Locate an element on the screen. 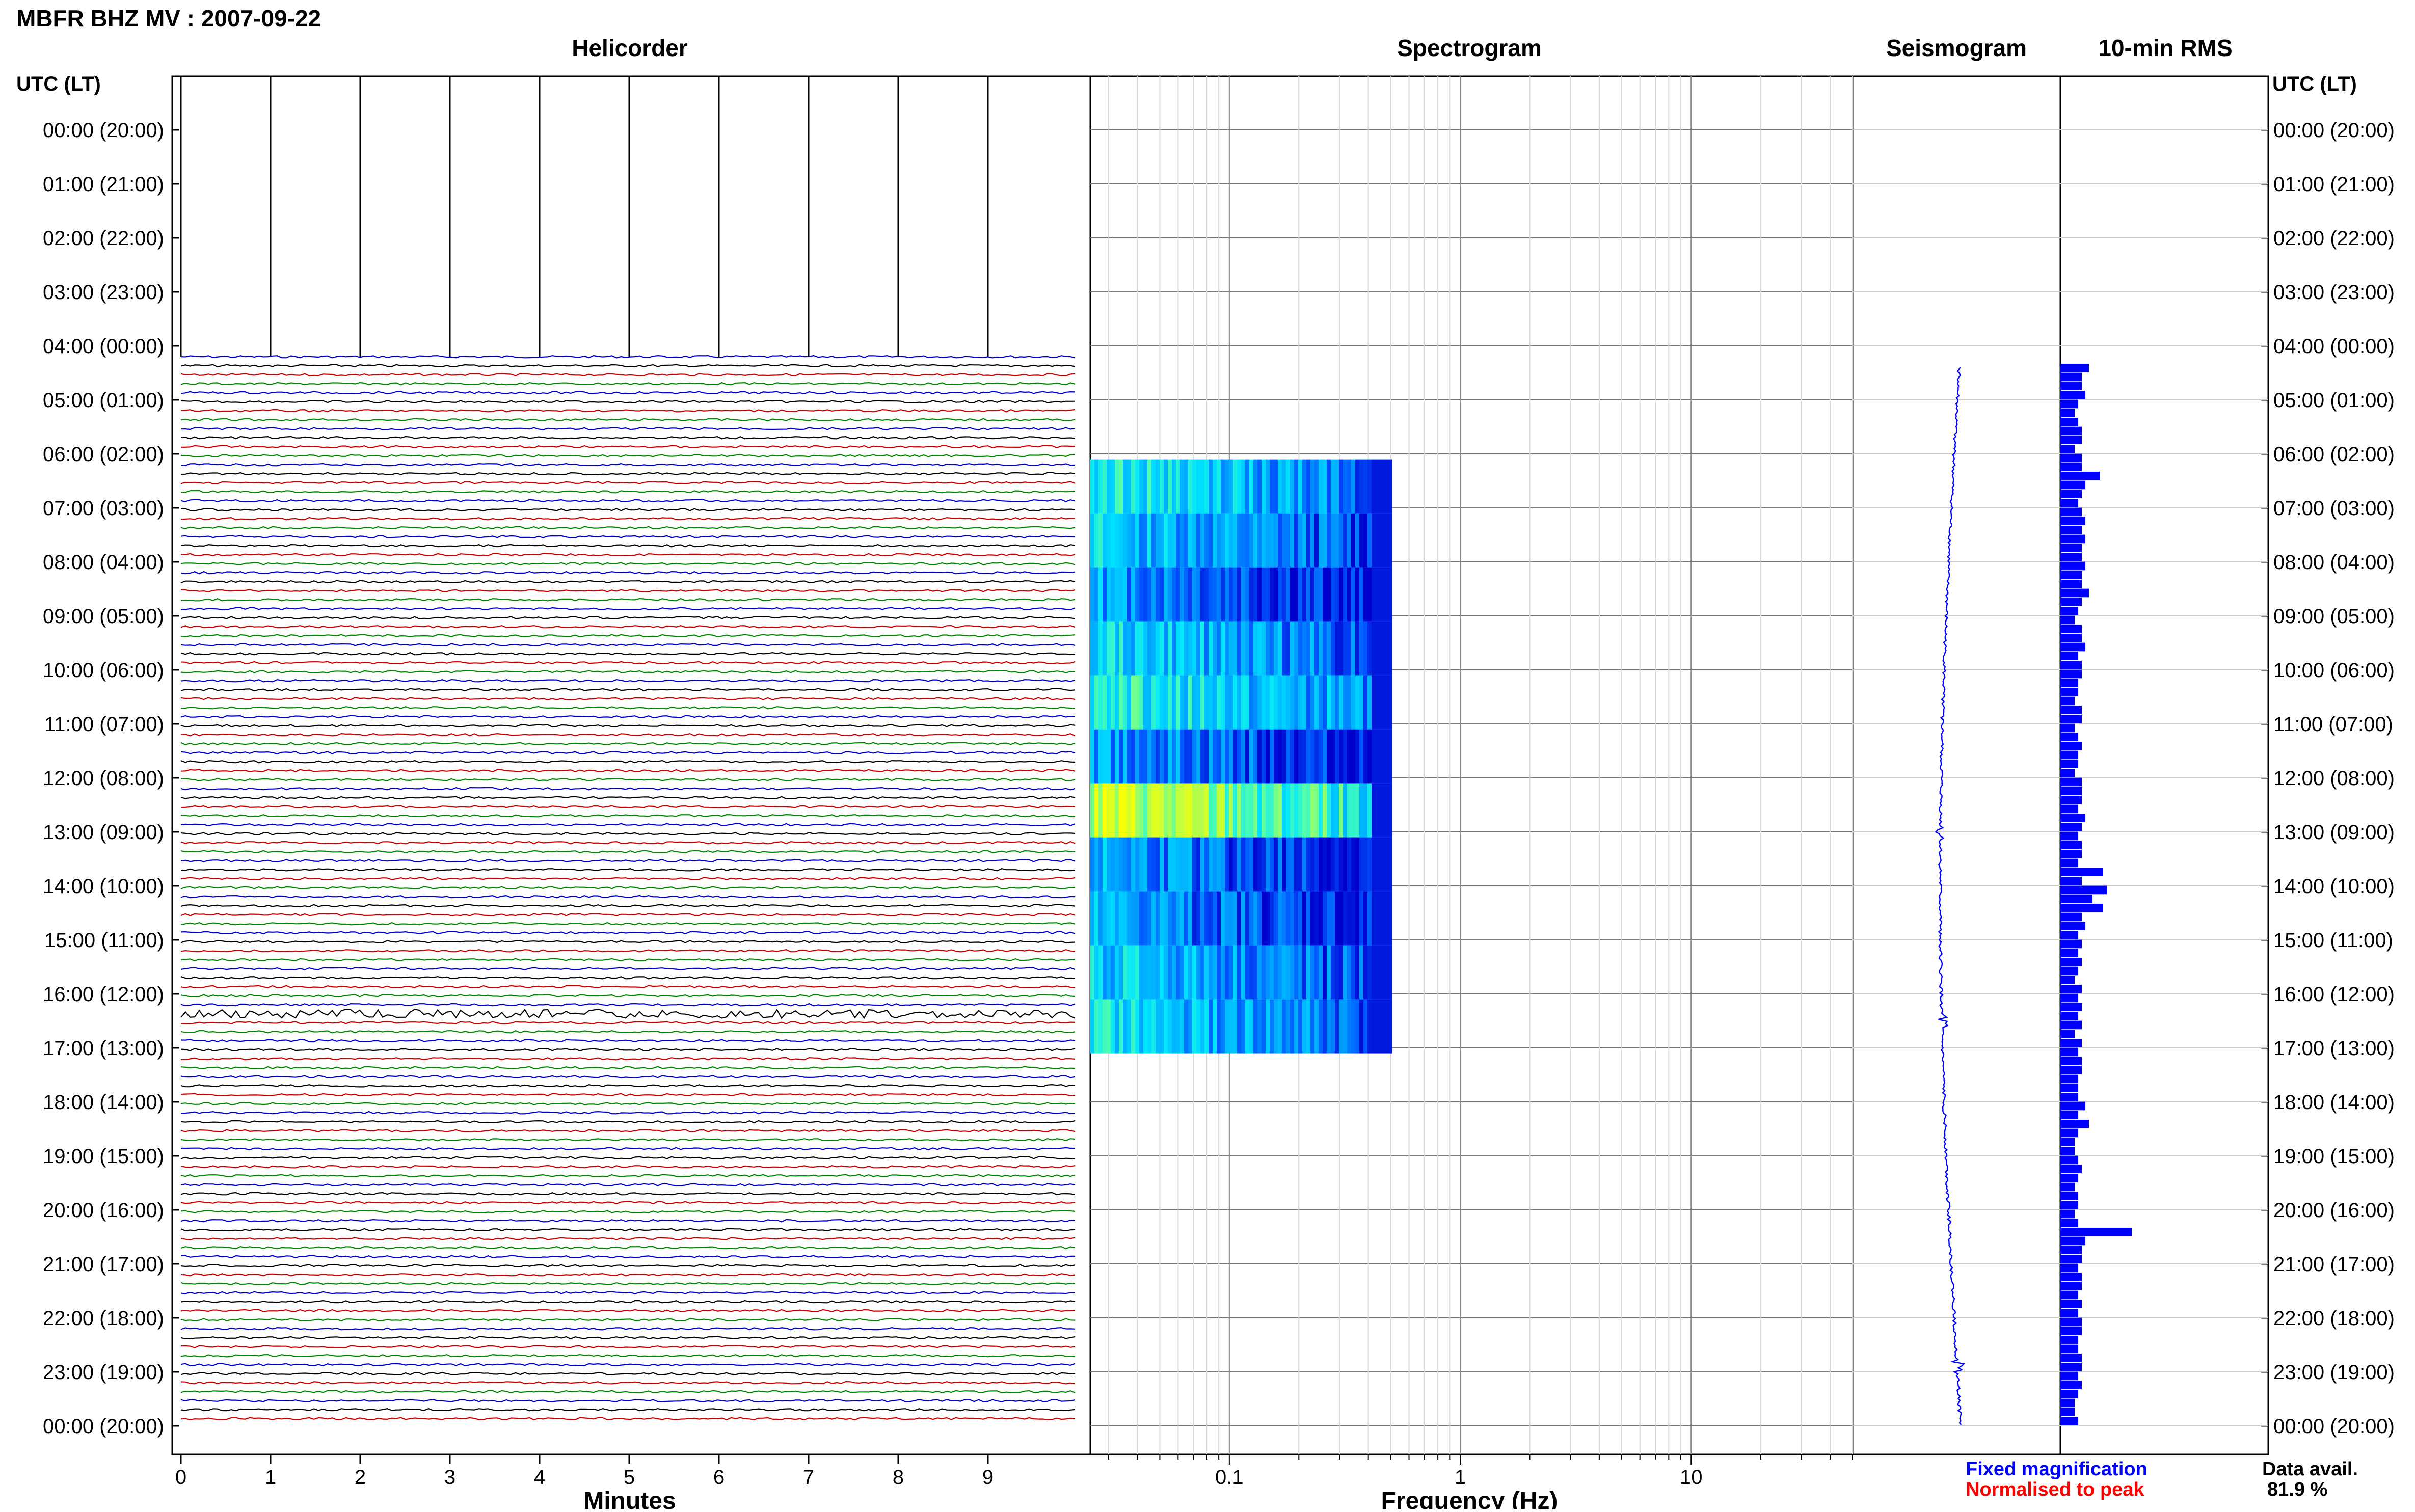  time-label-left: 16:00 (12:00) is located at coordinates (104, 994).